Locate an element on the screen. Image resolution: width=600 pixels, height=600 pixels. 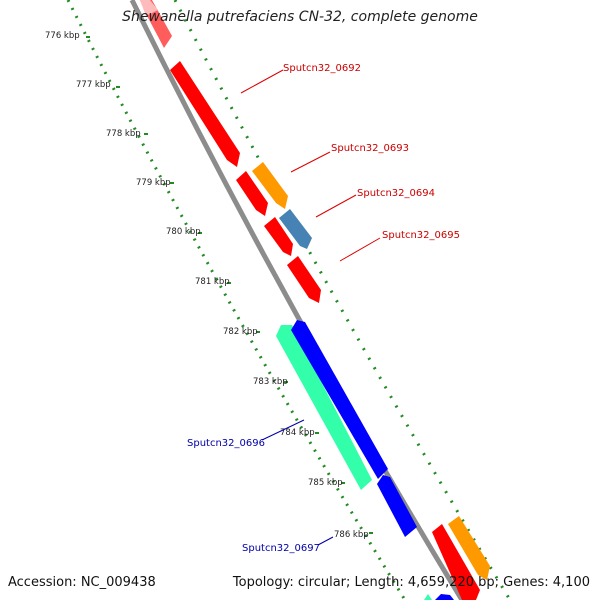
tick-label: 784 kbp is located at coordinates (297, 433).